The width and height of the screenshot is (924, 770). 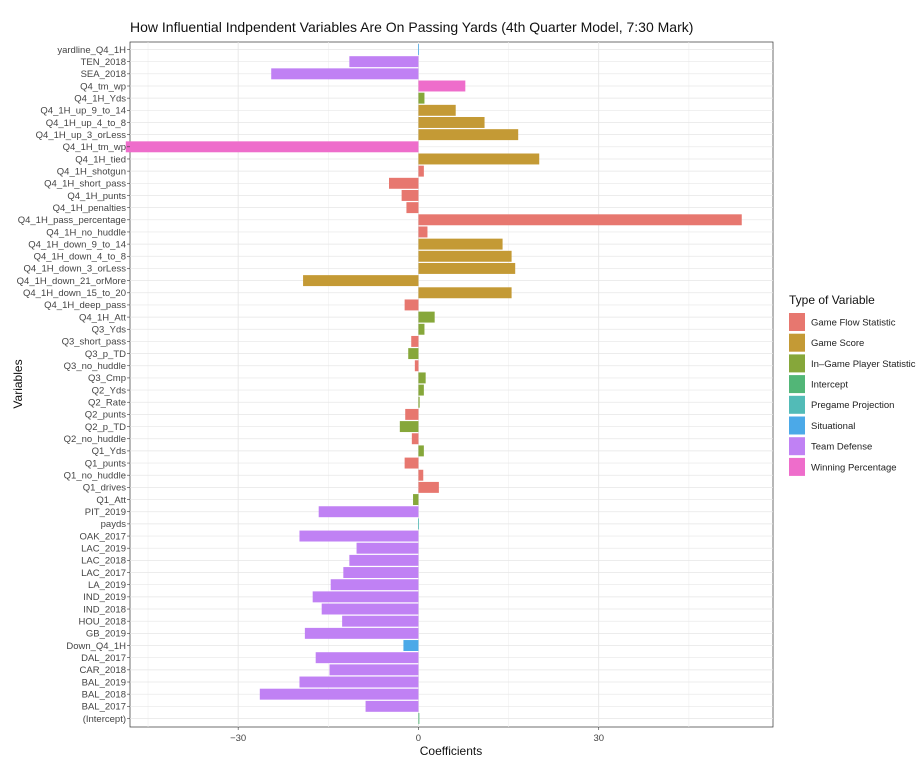 I want to click on y-tick-label: Q1_Yds, so click(x=109, y=451).